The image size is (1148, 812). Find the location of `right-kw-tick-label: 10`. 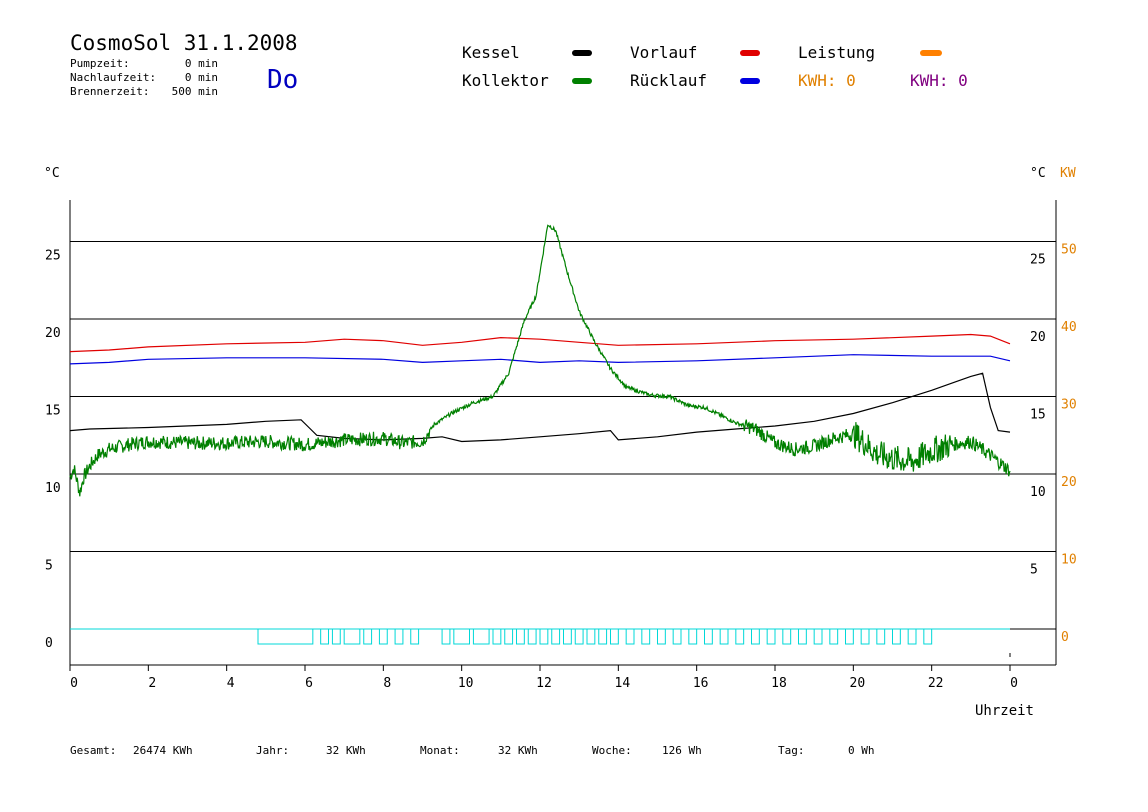

right-kw-tick-label: 10 is located at coordinates (1069, 560).